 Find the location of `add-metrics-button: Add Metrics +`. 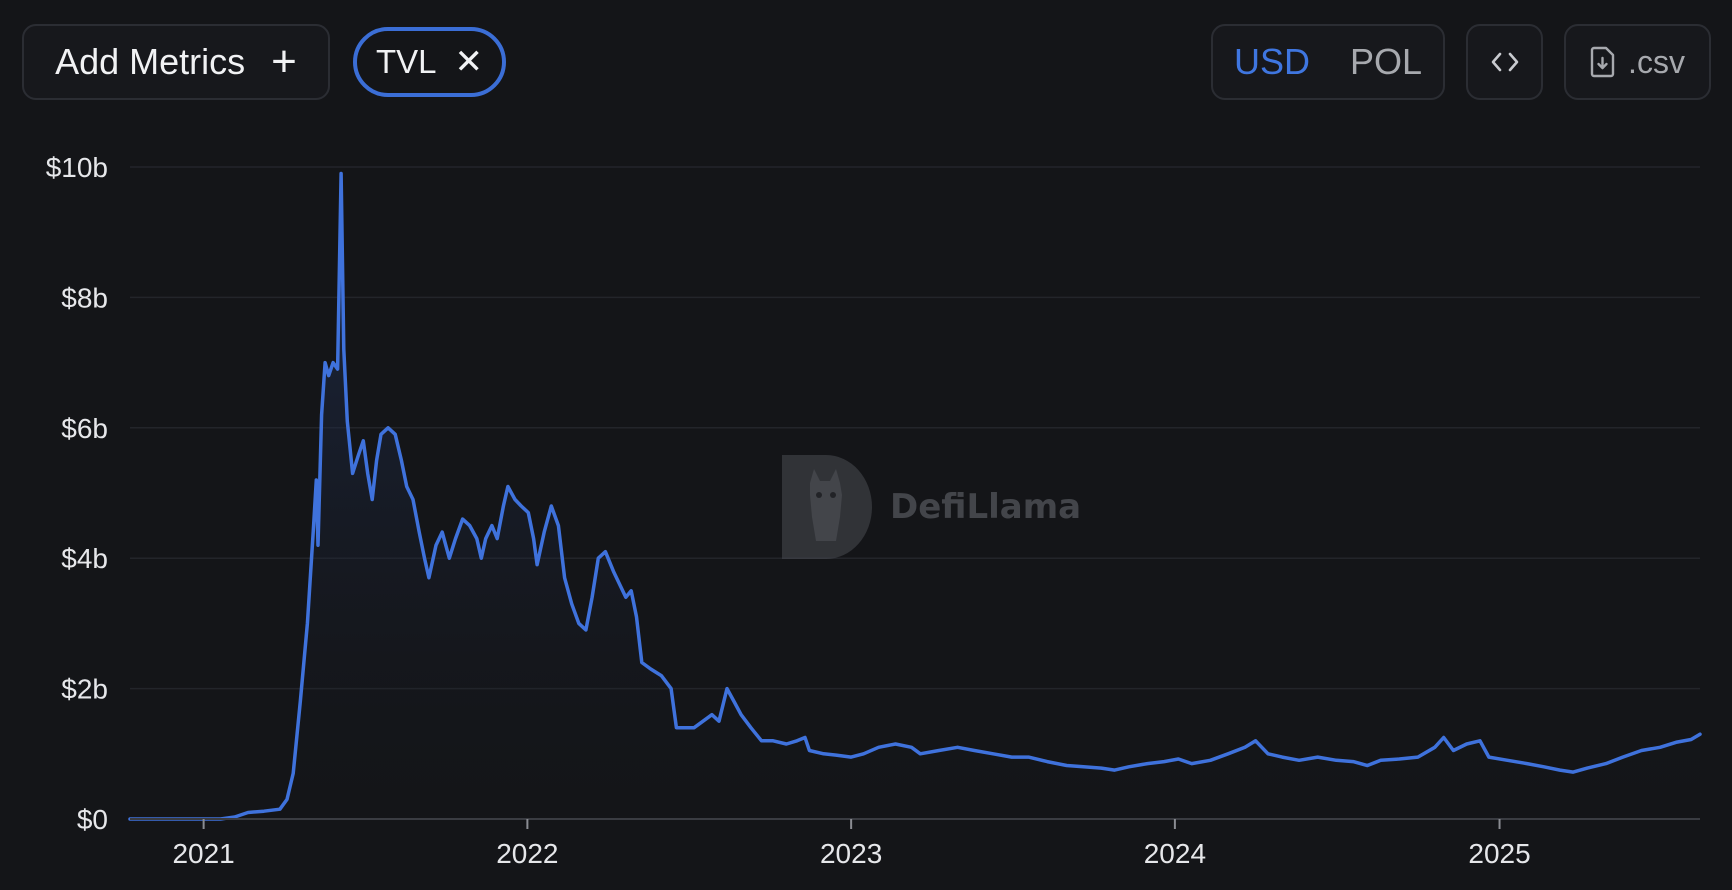

add-metrics-button: Add Metrics + is located at coordinates (176, 62).